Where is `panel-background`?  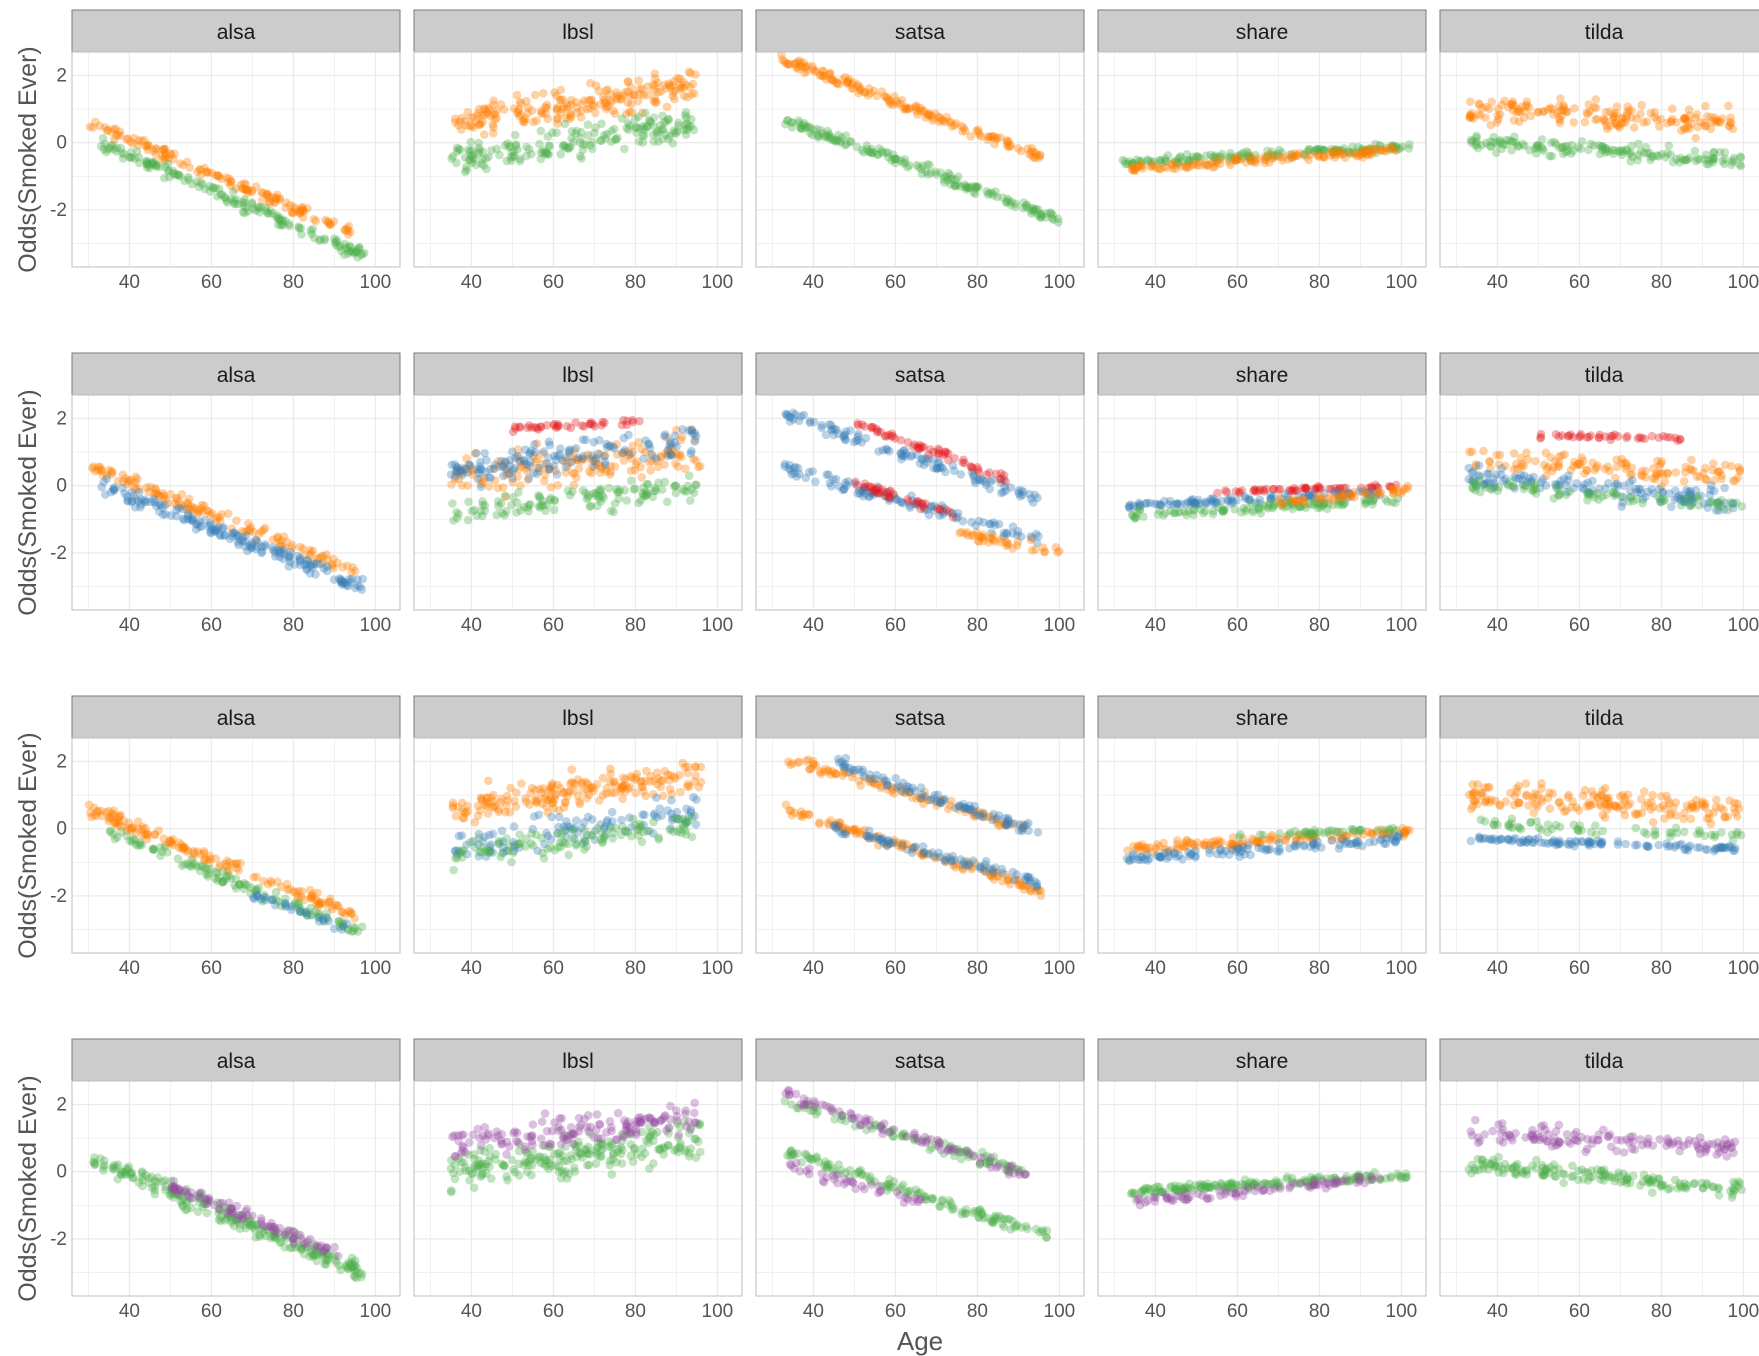
panel-background is located at coordinates (236, 159).